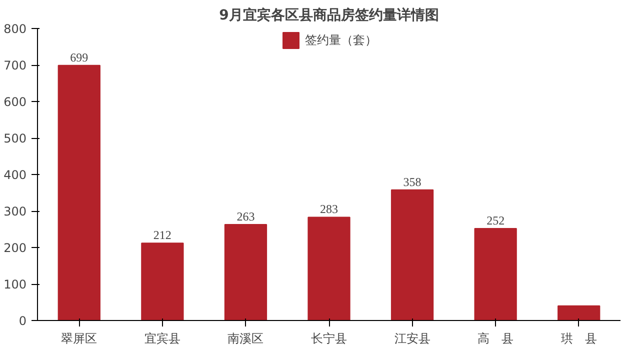 The image size is (640, 348). What do you see at coordinates (412, 339) in the screenshot?
I see `x-tick-label: 江安县` at bounding box center [412, 339].